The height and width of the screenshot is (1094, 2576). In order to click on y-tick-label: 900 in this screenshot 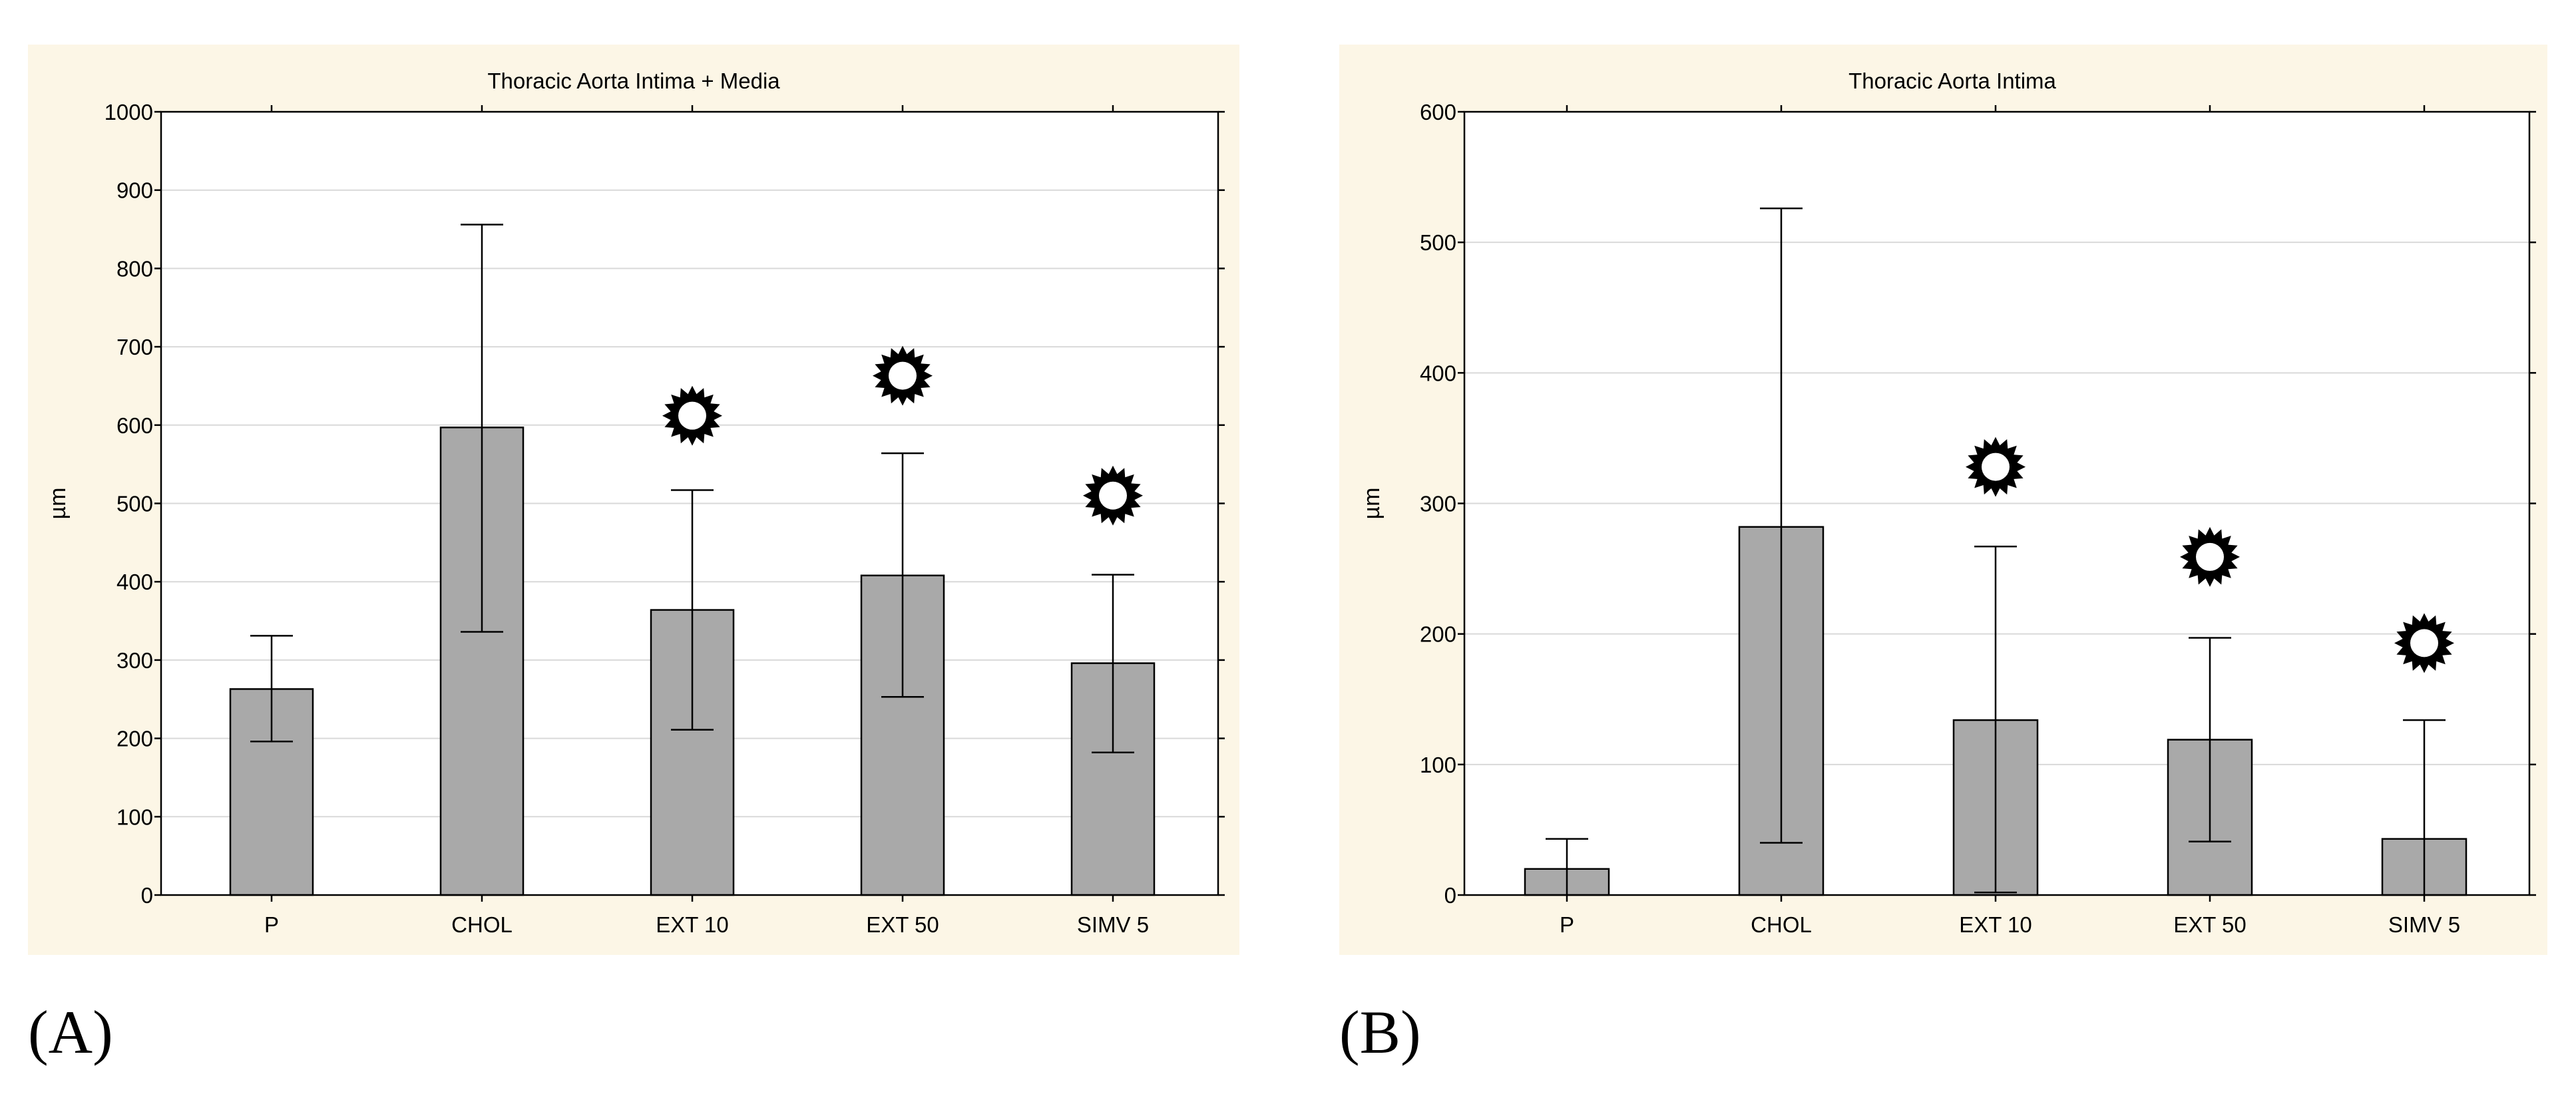, I will do `click(134, 191)`.